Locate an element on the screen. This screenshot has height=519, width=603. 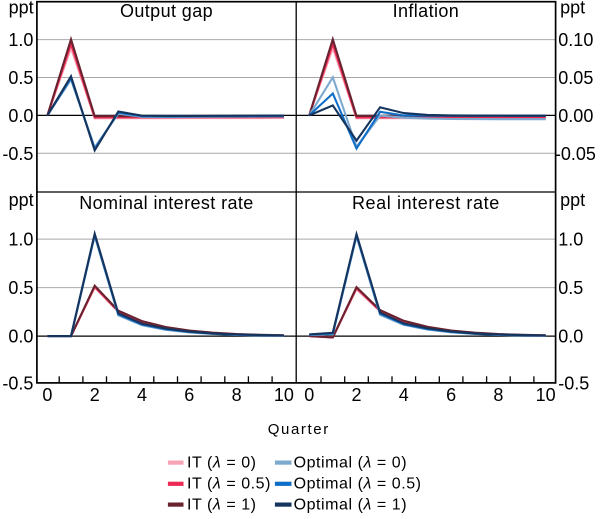
svg-text: Optimal (λ = 1) is located at coordinates (351, 504).